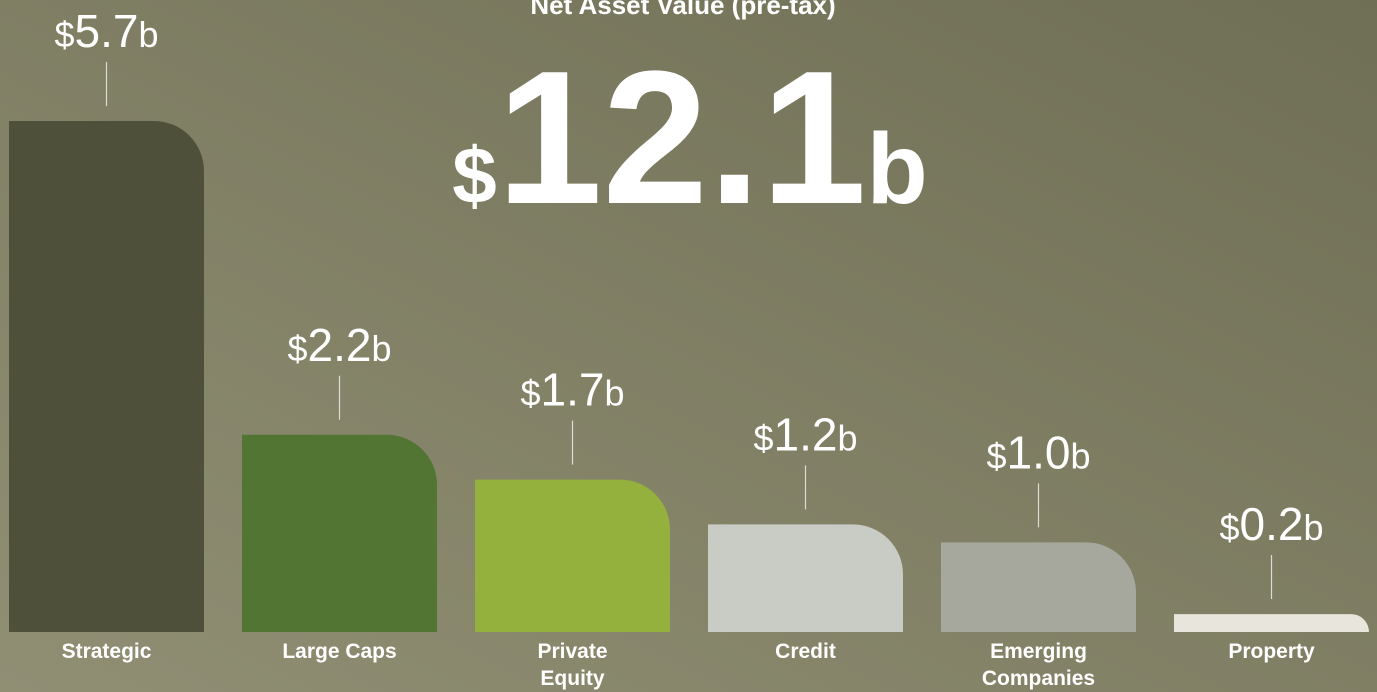  Describe the element at coordinates (1271, 524) in the screenshot. I see `value-label: $0.2b` at that location.